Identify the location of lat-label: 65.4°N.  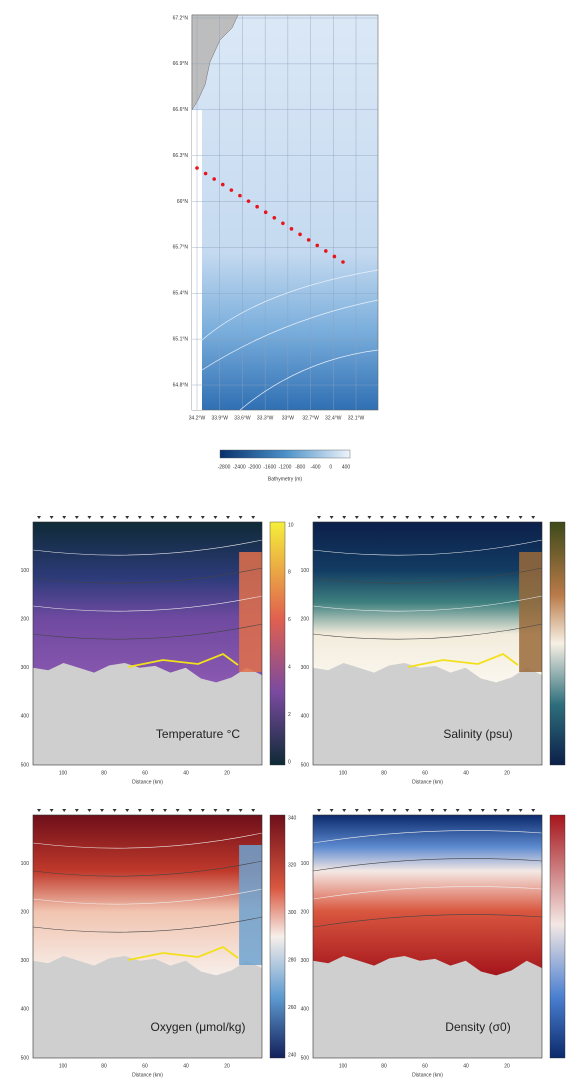
(181, 294).